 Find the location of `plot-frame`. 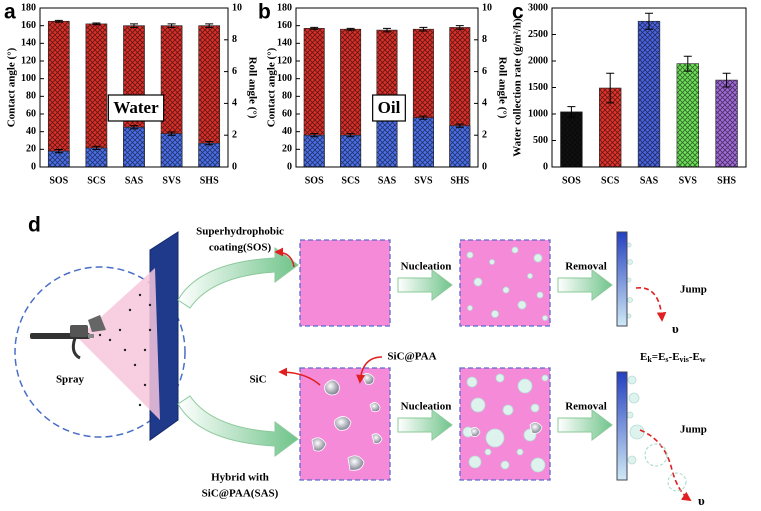

plot-frame is located at coordinates (387, 87).